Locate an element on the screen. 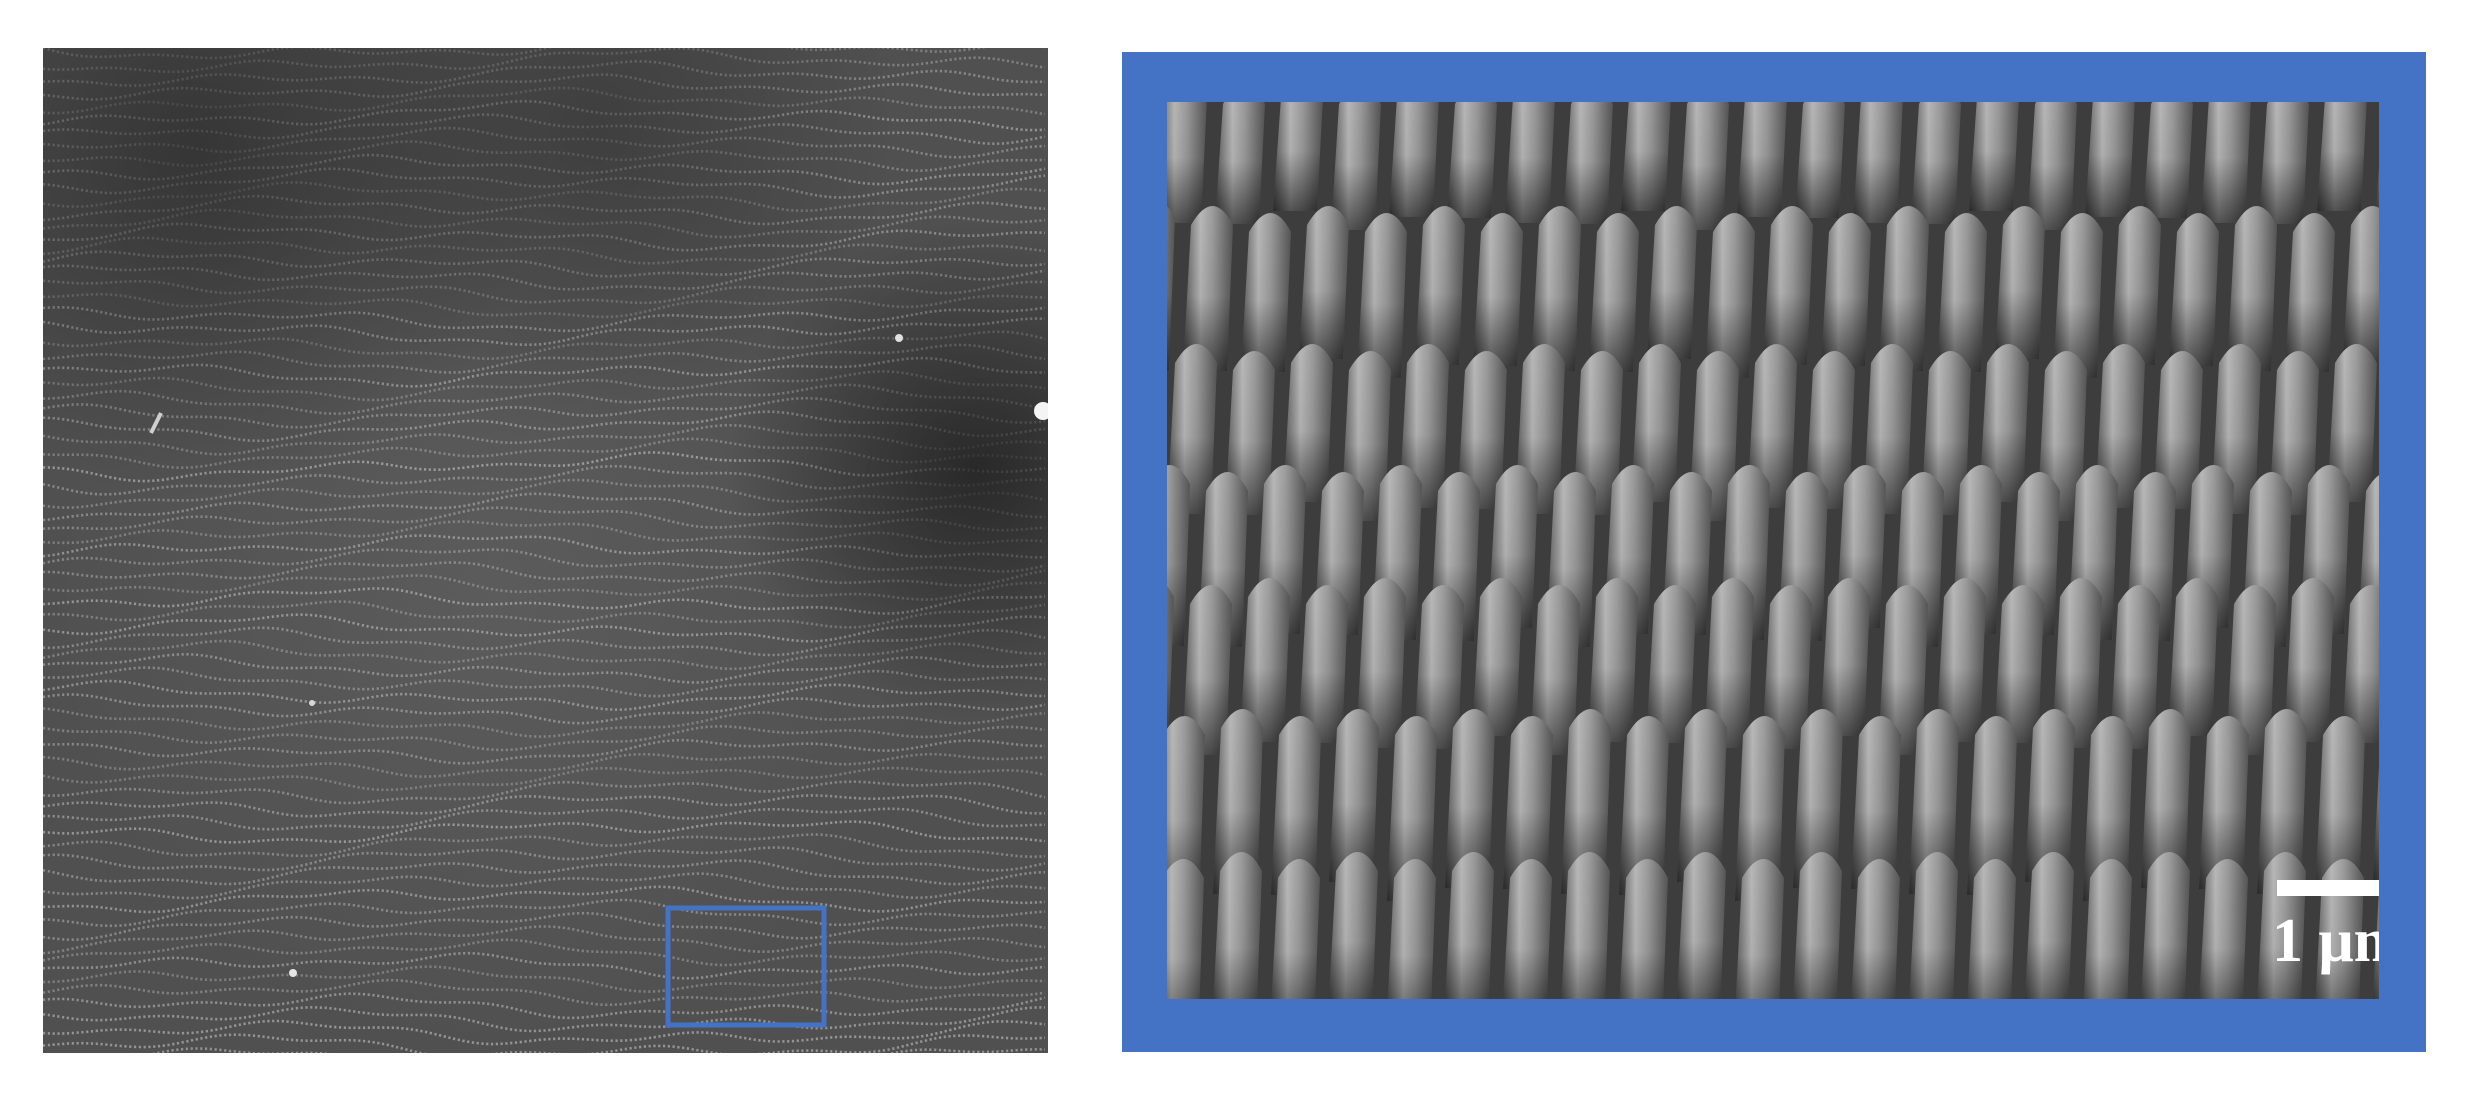 The height and width of the screenshot is (1097, 2470). zoom-region-box is located at coordinates (746, 966).